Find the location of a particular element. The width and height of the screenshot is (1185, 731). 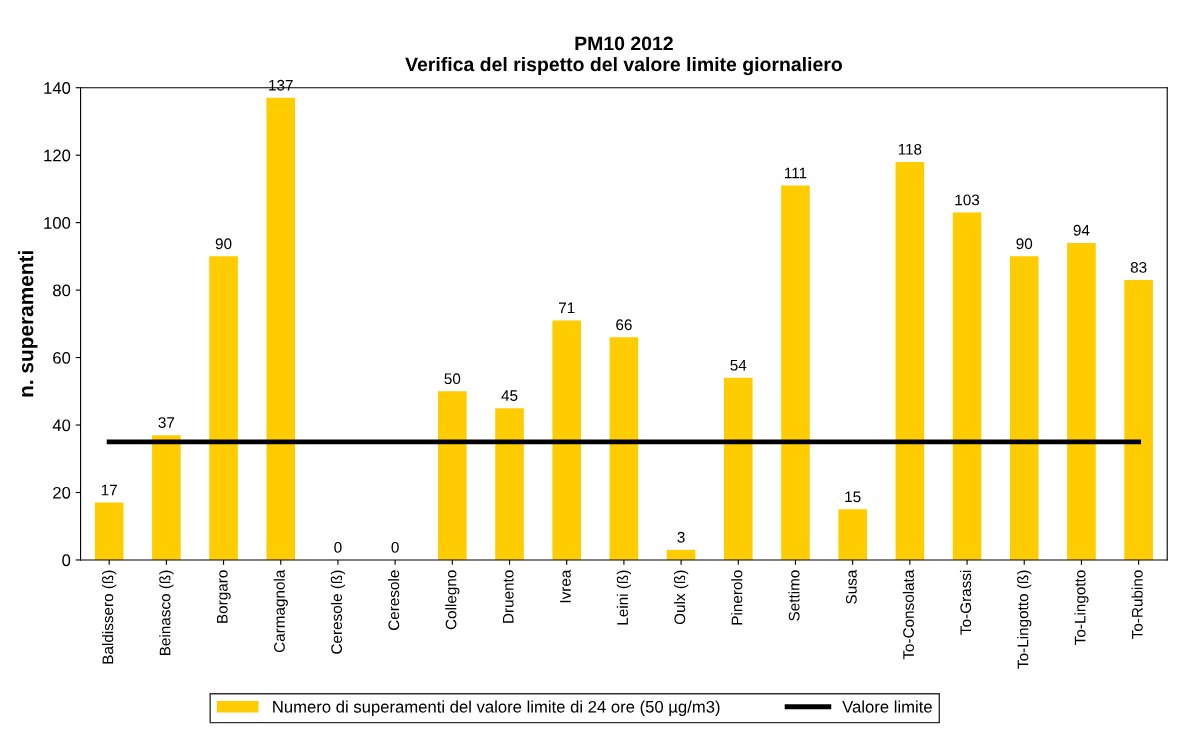

y-tick-label: 140 is located at coordinates (57, 88).